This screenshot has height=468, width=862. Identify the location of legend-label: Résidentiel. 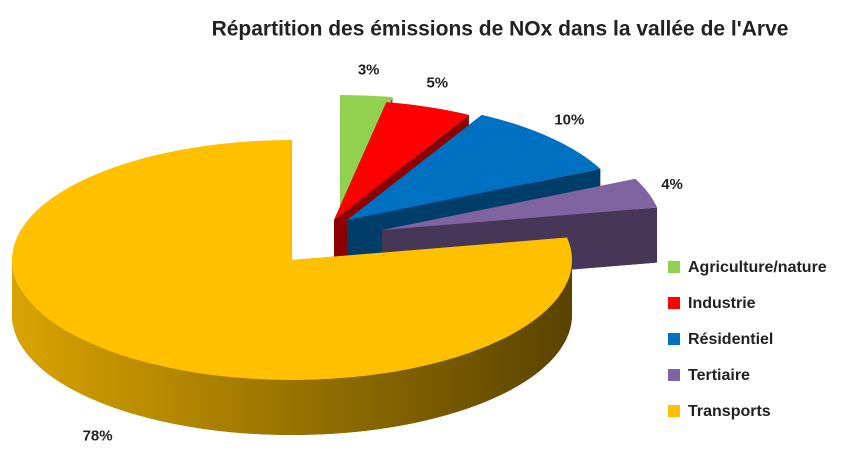
(730, 339).